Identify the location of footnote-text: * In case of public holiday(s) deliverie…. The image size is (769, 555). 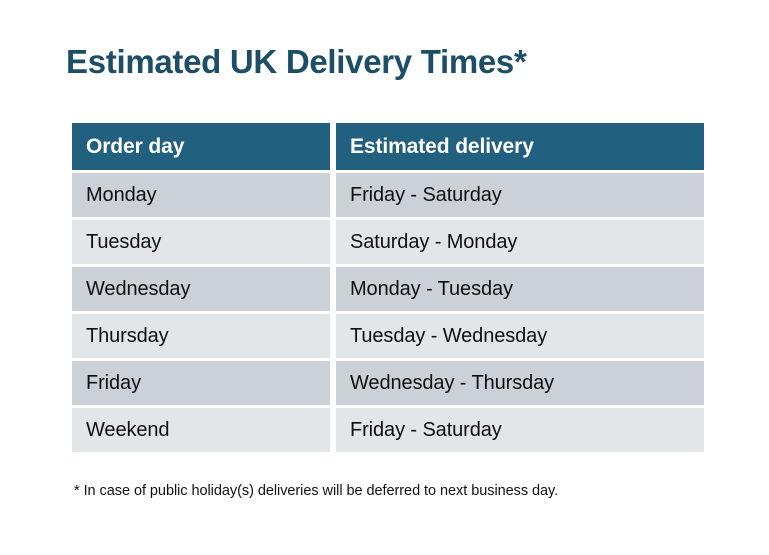
(316, 491).